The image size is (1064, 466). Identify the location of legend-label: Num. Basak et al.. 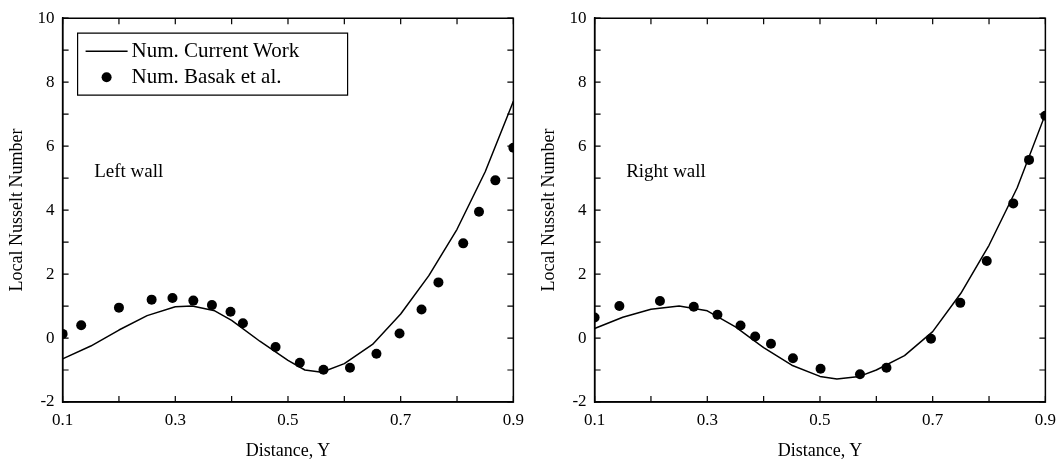
(206, 75).